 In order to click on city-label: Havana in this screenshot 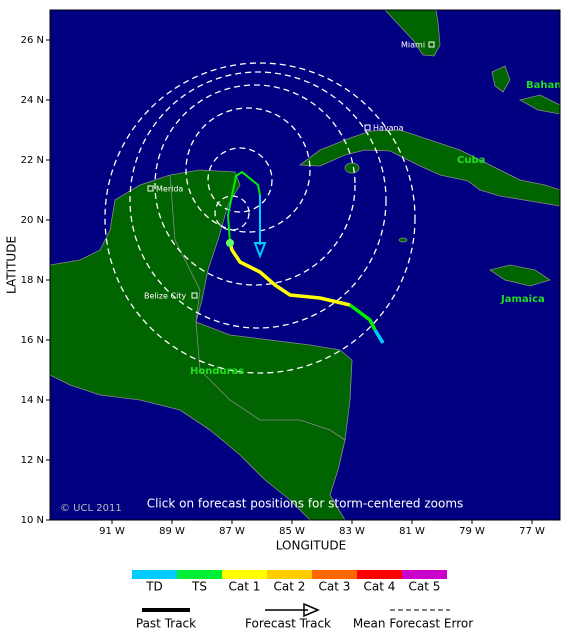, I will do `click(388, 128)`.